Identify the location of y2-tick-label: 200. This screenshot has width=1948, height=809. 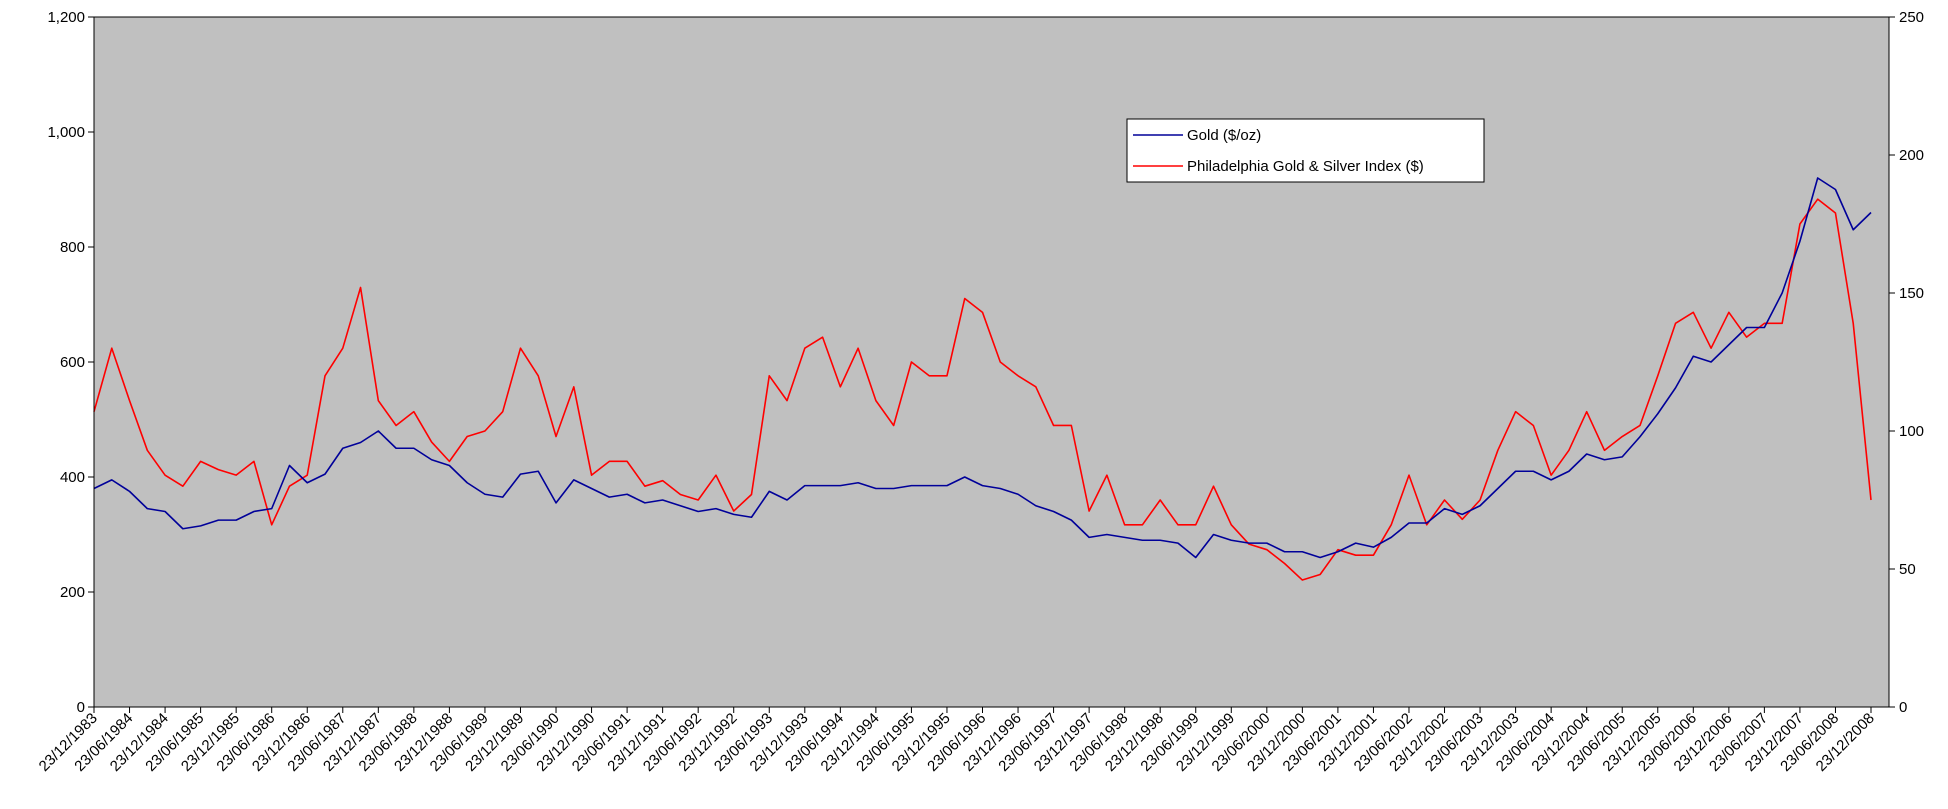
(1911, 155).